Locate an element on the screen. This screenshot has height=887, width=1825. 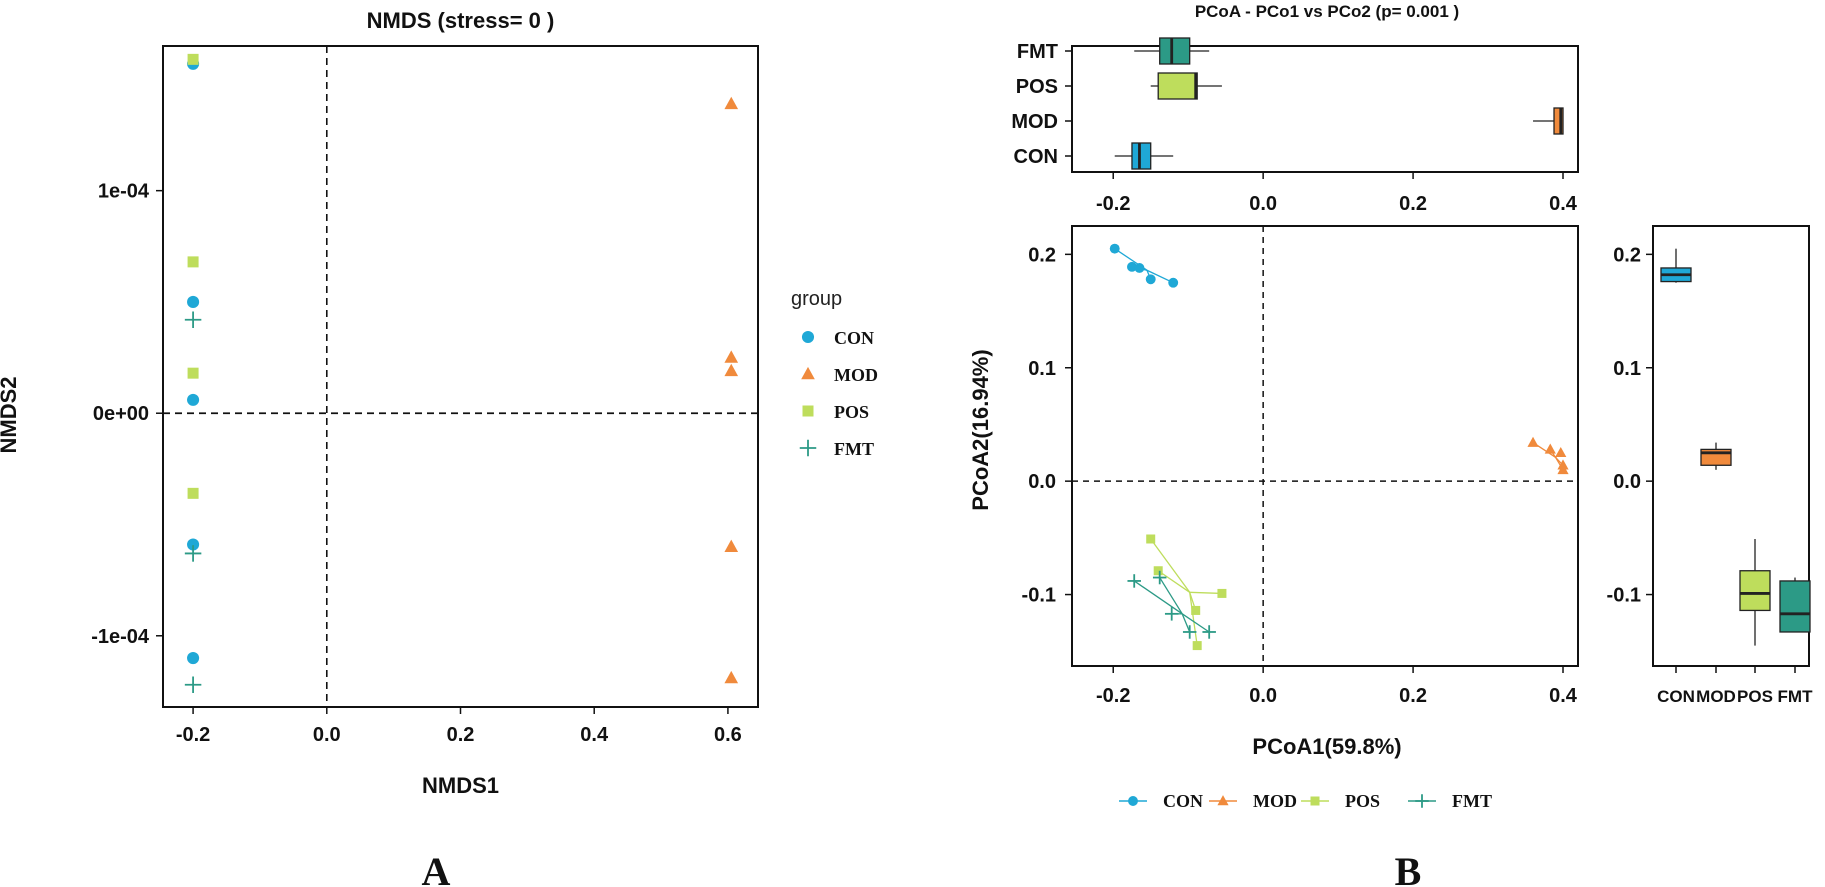
y-tick-label: -0.1 is located at coordinates (1039, 596).